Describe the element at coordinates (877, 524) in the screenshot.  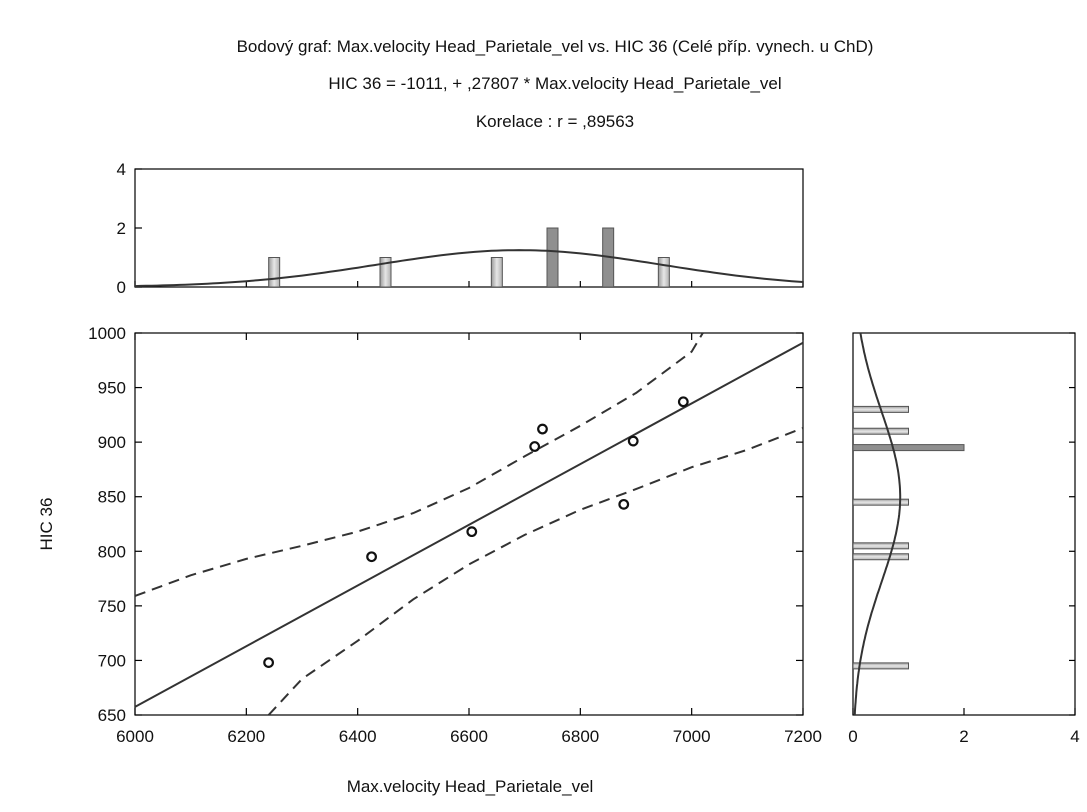
I see `right-histogram-normal-curve` at that location.